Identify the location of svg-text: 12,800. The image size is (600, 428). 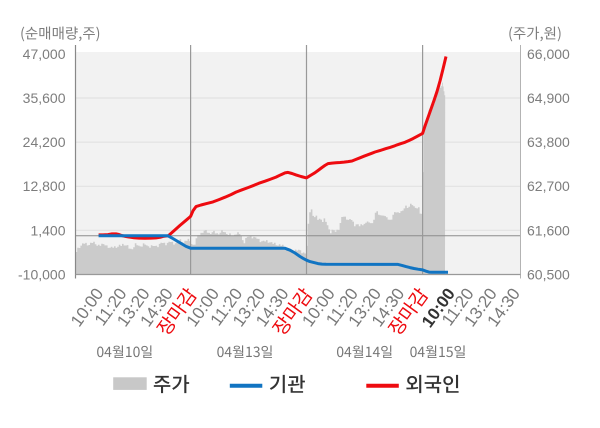
(44, 186).